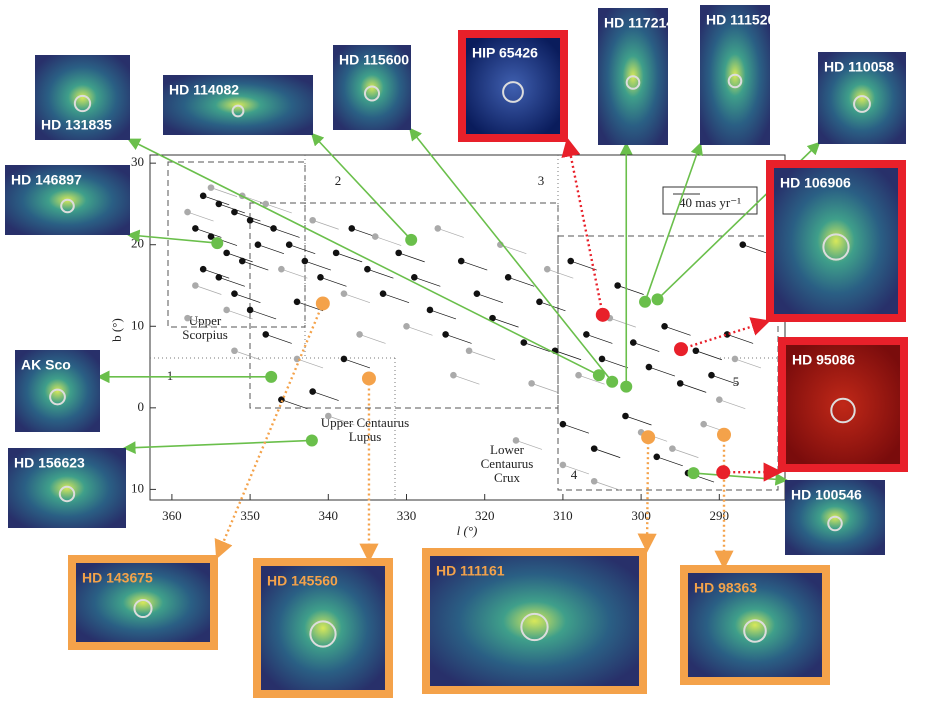 The width and height of the screenshot is (925, 711). I want to click on x-tick-label: 300, so click(641, 515).